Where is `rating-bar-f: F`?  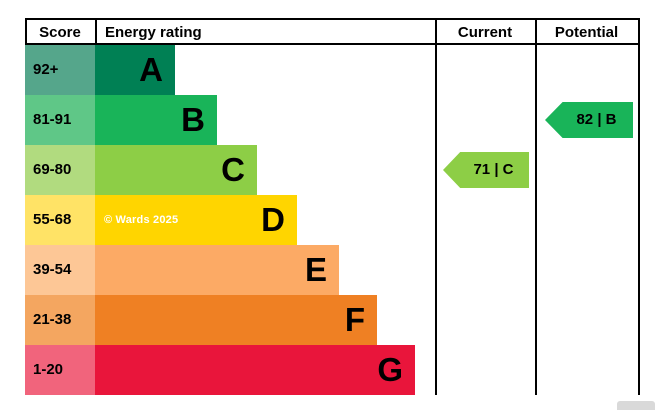 rating-bar-f: F is located at coordinates (236, 320).